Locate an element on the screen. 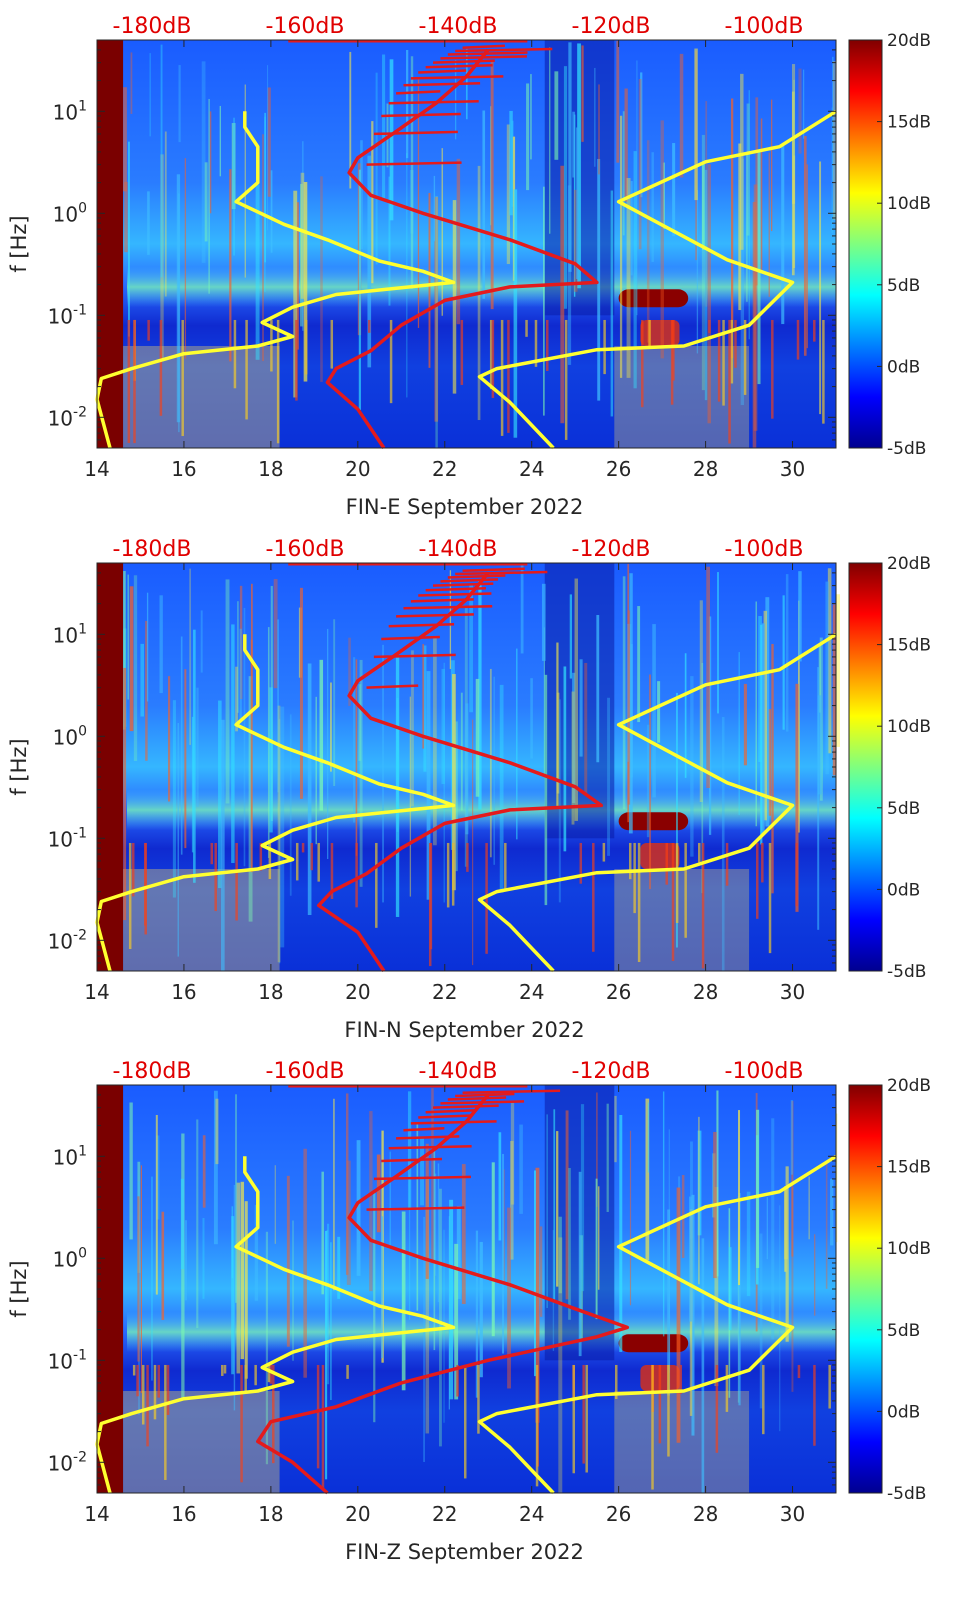 This screenshot has width=962, height=1599. colorbar-label: -5dB is located at coordinates (906, 972).